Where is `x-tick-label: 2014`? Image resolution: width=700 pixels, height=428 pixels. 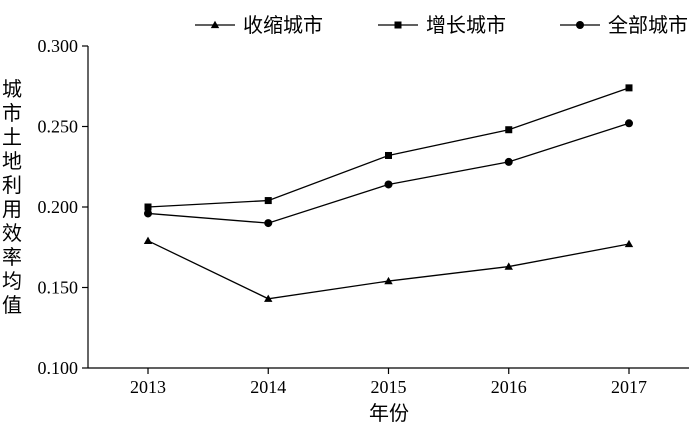
x-tick-label: 2014 is located at coordinates (268, 387).